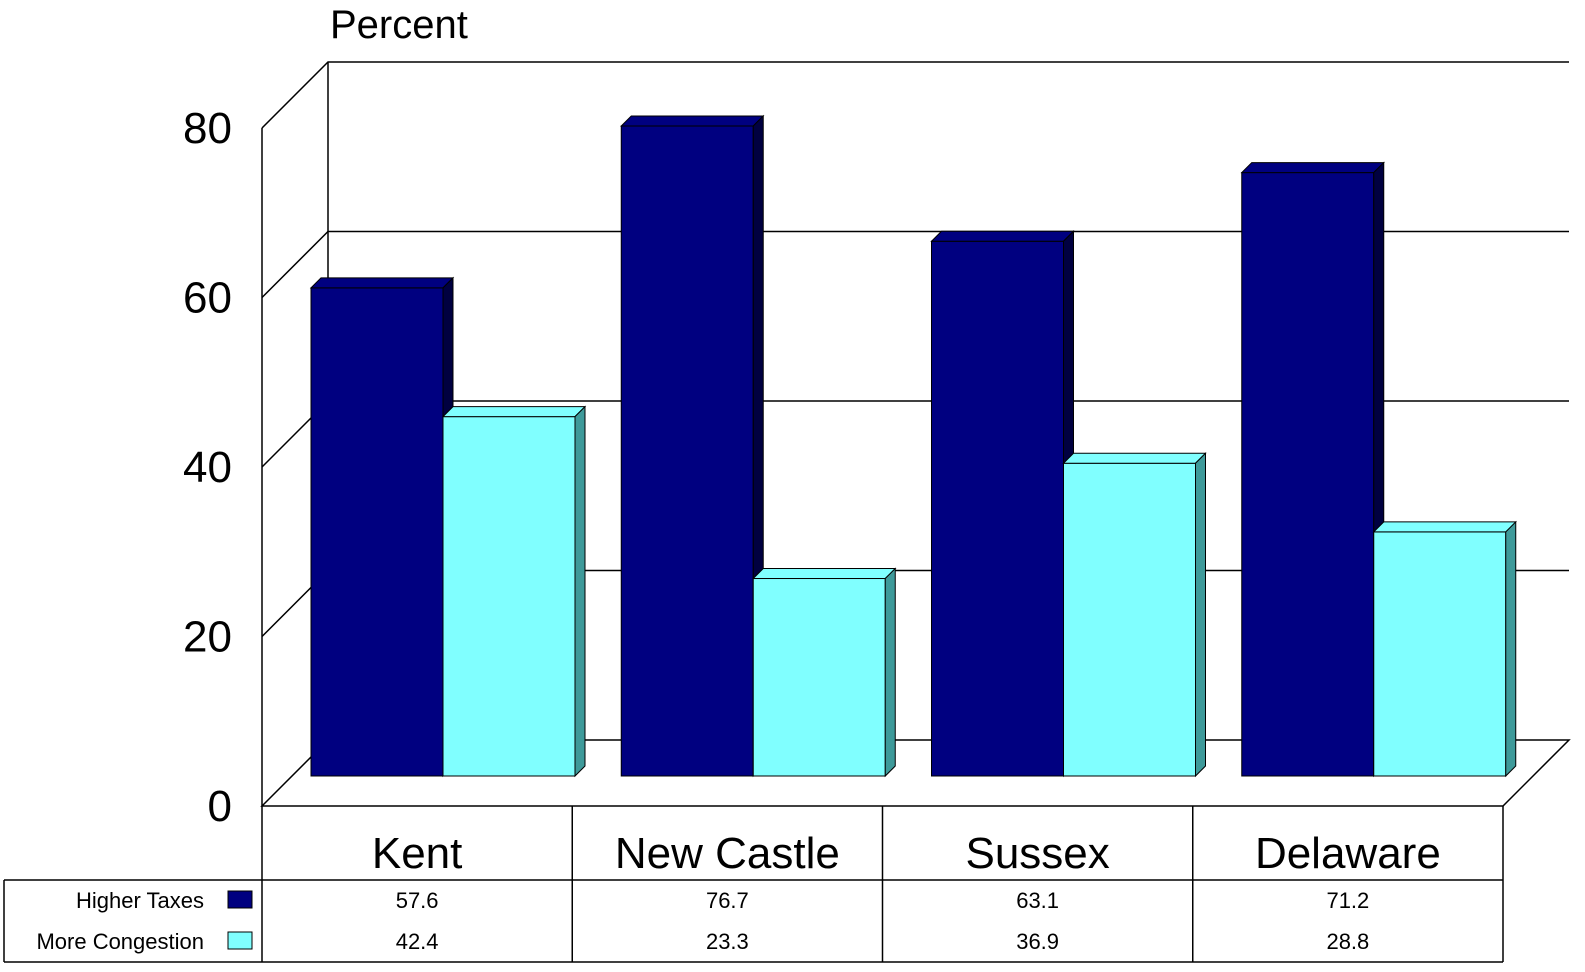 Image resolution: width=1585 pixels, height=972 pixels. I want to click on bar-s1-1-side, so click(890, 672).